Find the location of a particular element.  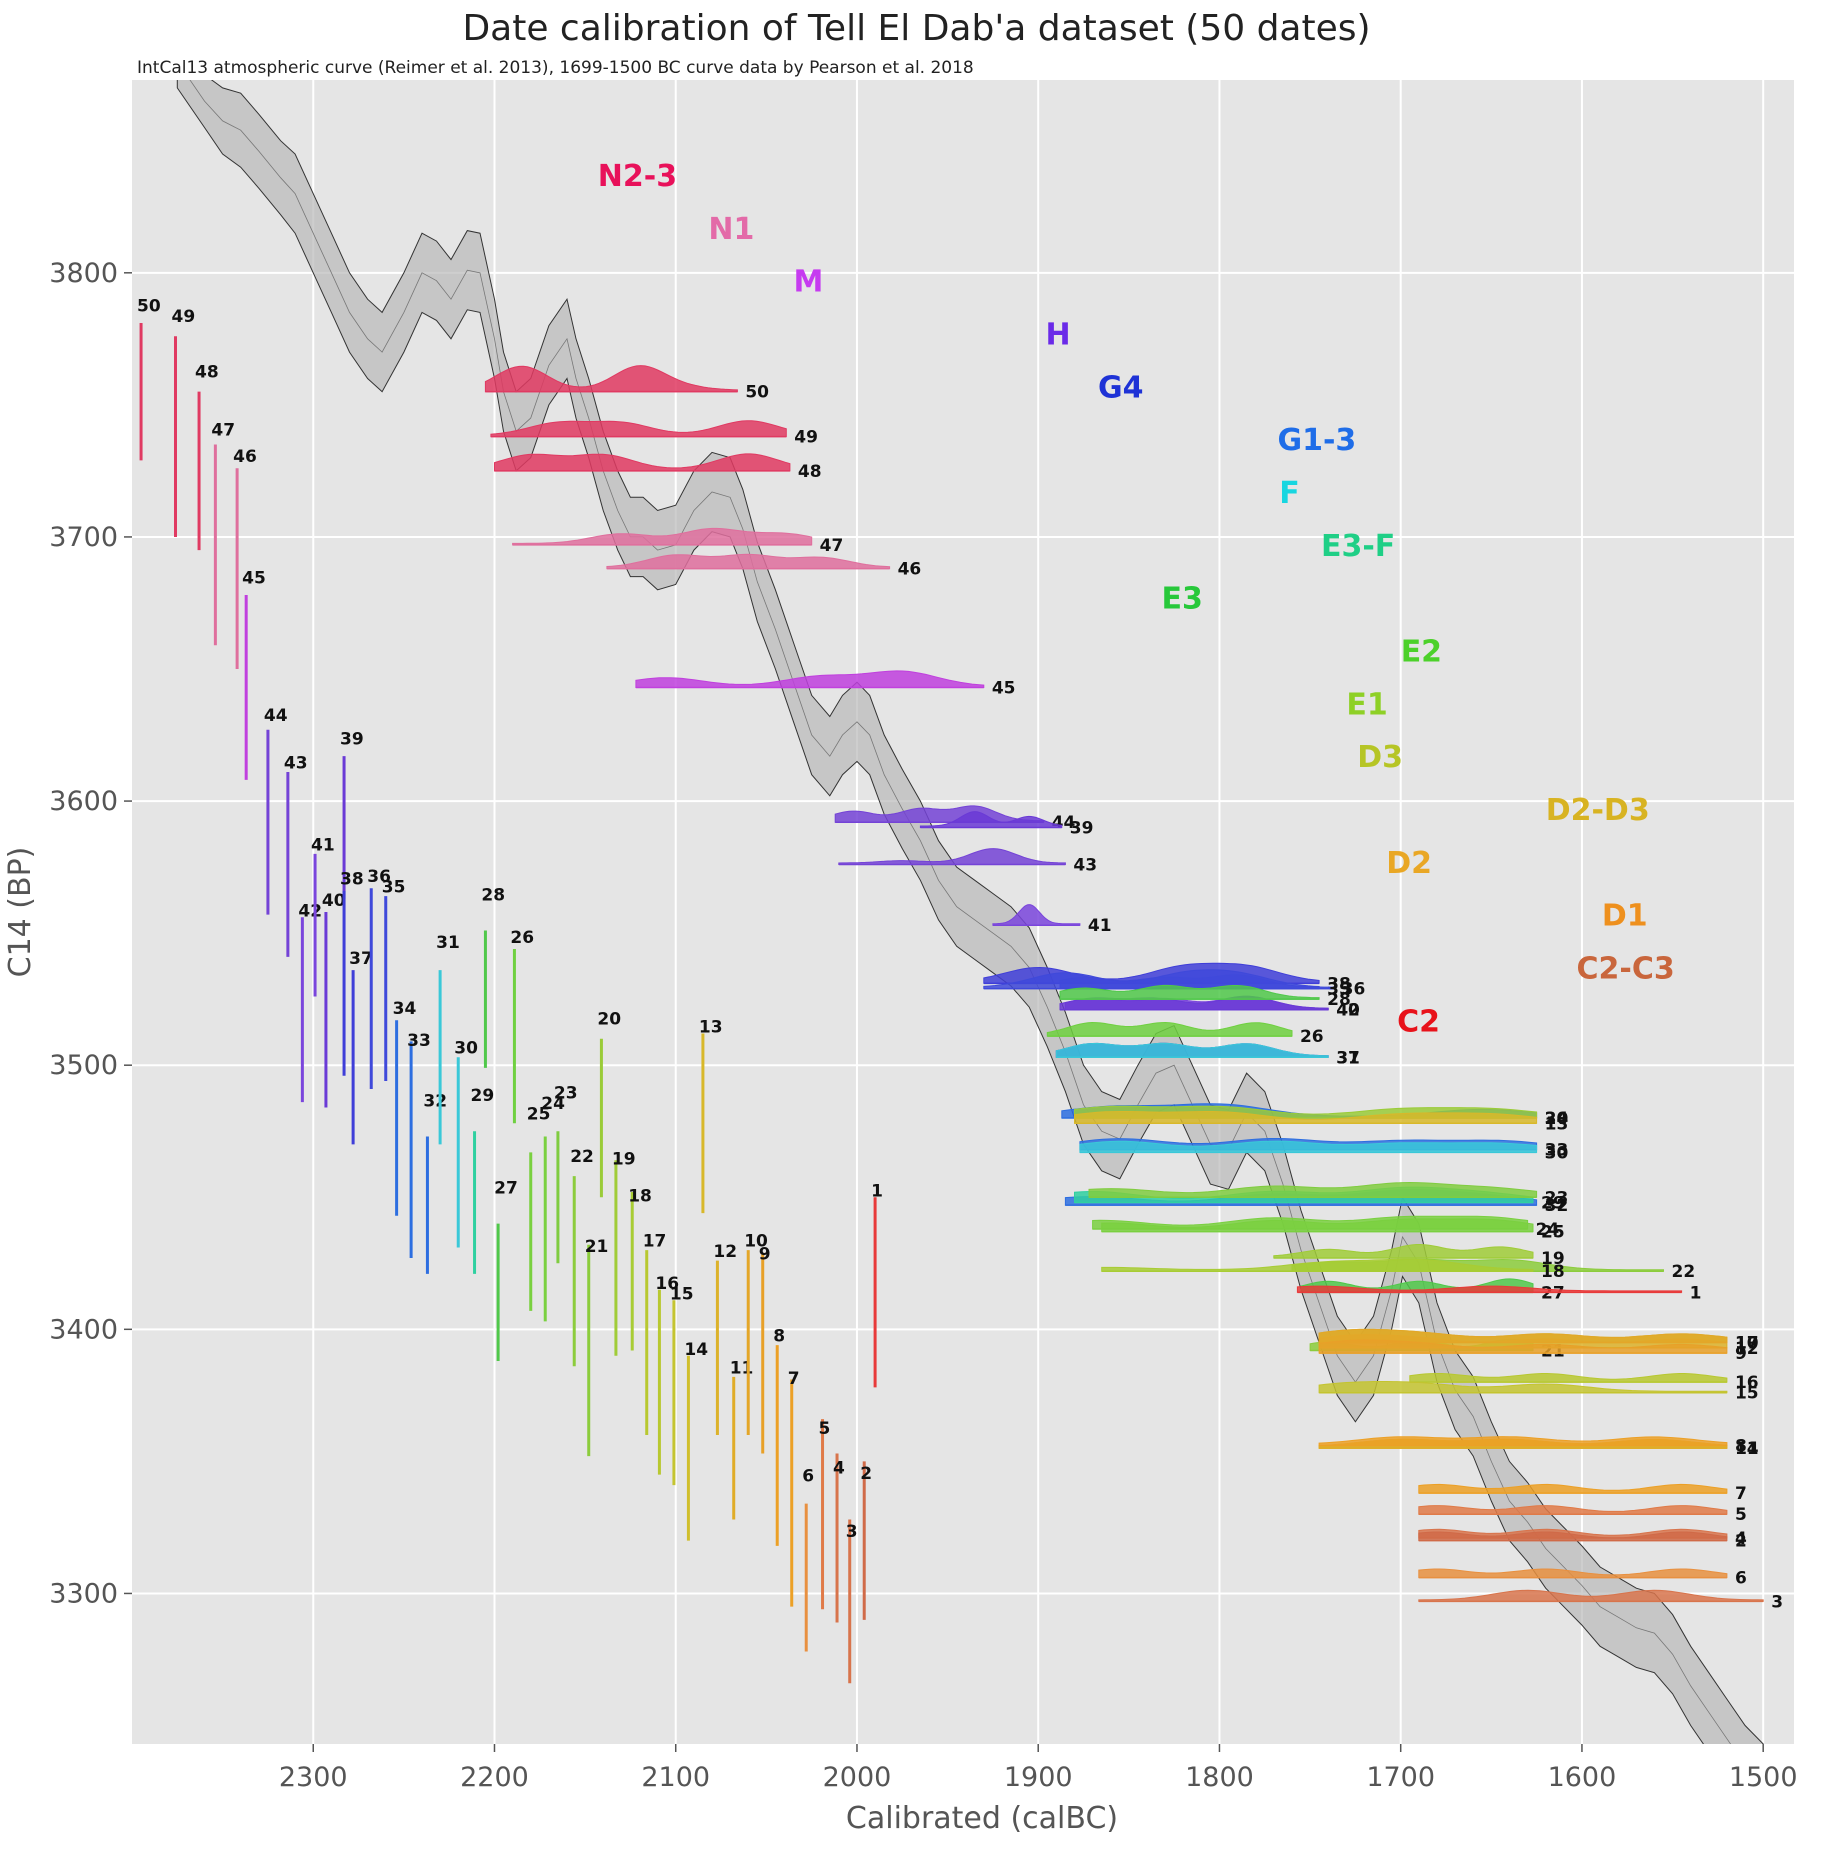

distribution-label-48: 48 is located at coordinates (810, 472).